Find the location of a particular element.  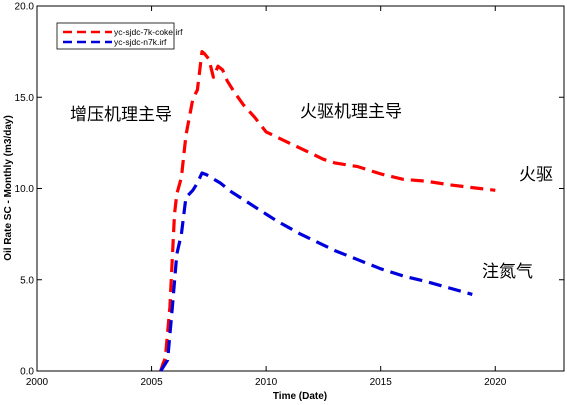

x-tick-label: 2005 is located at coordinates (151, 382).